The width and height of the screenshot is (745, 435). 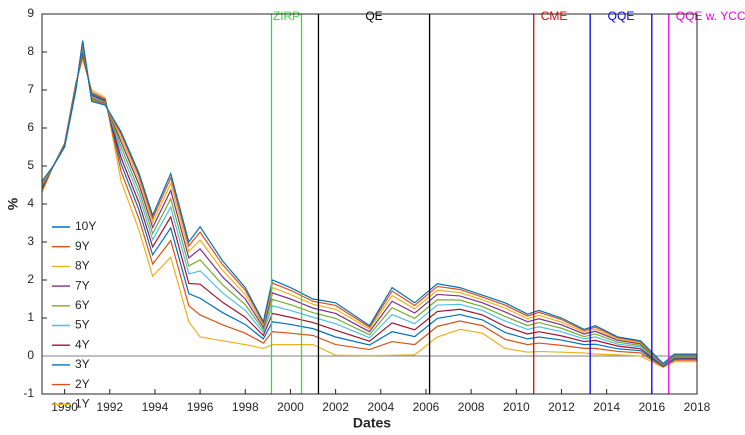 What do you see at coordinates (426, 407) in the screenshot?
I see `x-tick-label: 2006` at bounding box center [426, 407].